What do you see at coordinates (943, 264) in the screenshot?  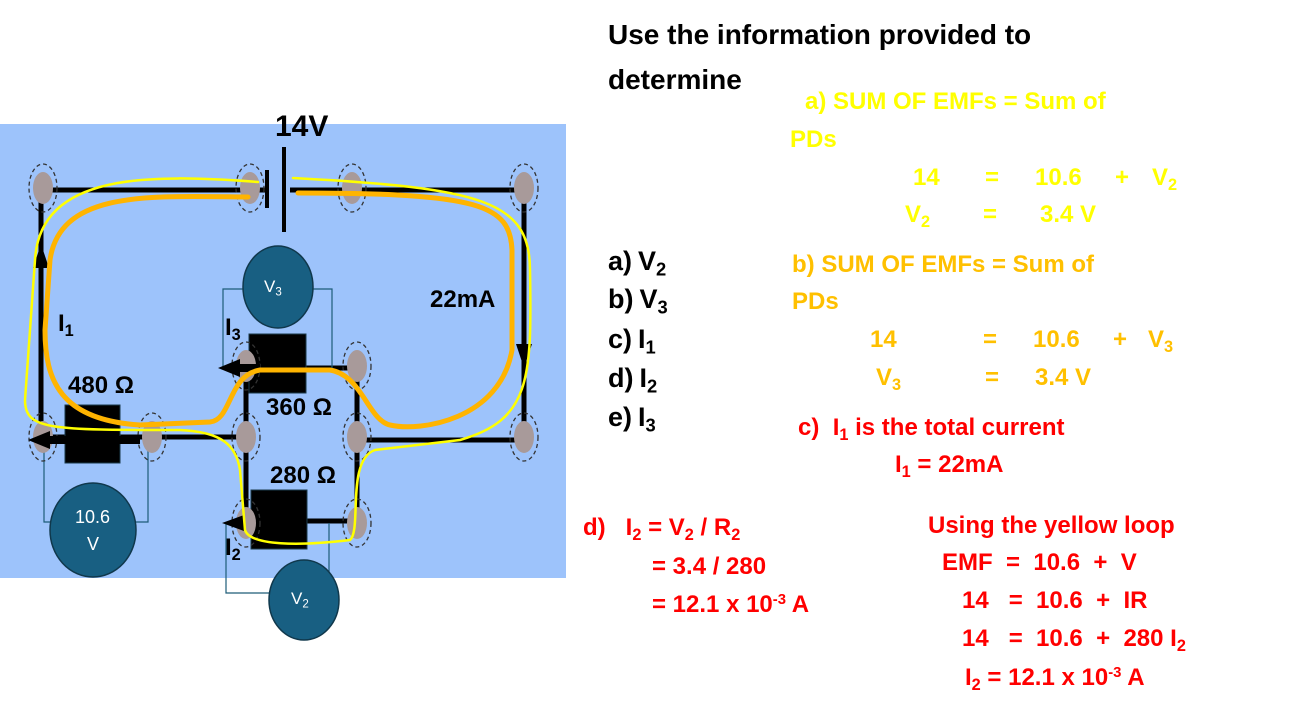 I see `answer-b-line1: b) SUM OF EMFs = Sum of` at bounding box center [943, 264].